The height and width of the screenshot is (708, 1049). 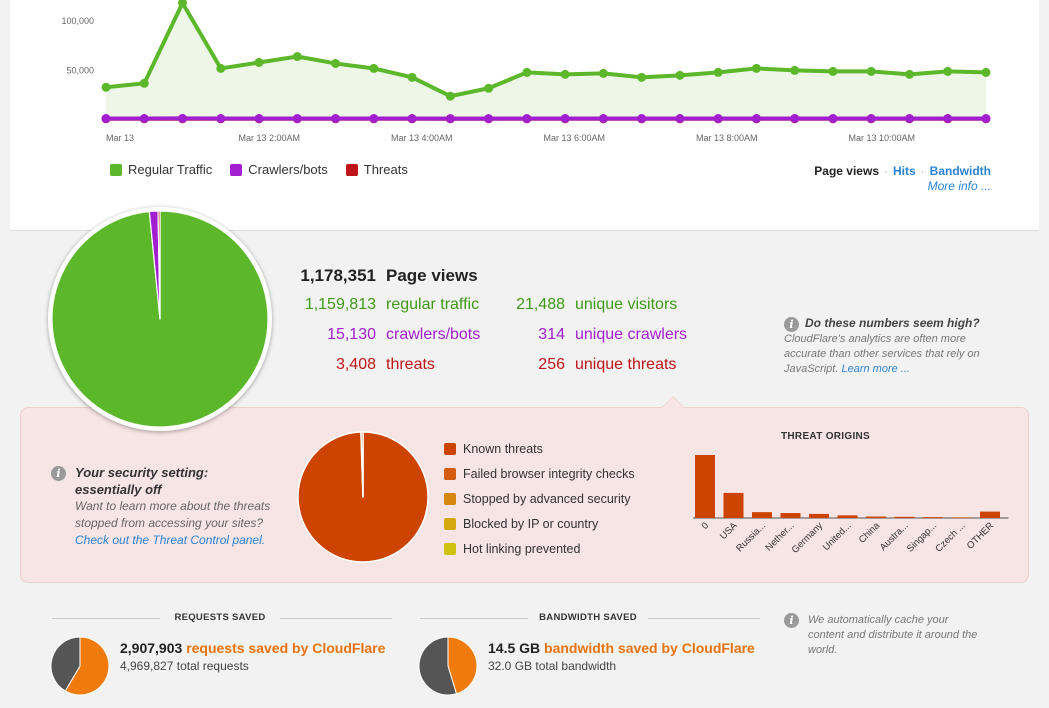 I want to click on origins-tick-label: Germany, so click(x=808, y=538).